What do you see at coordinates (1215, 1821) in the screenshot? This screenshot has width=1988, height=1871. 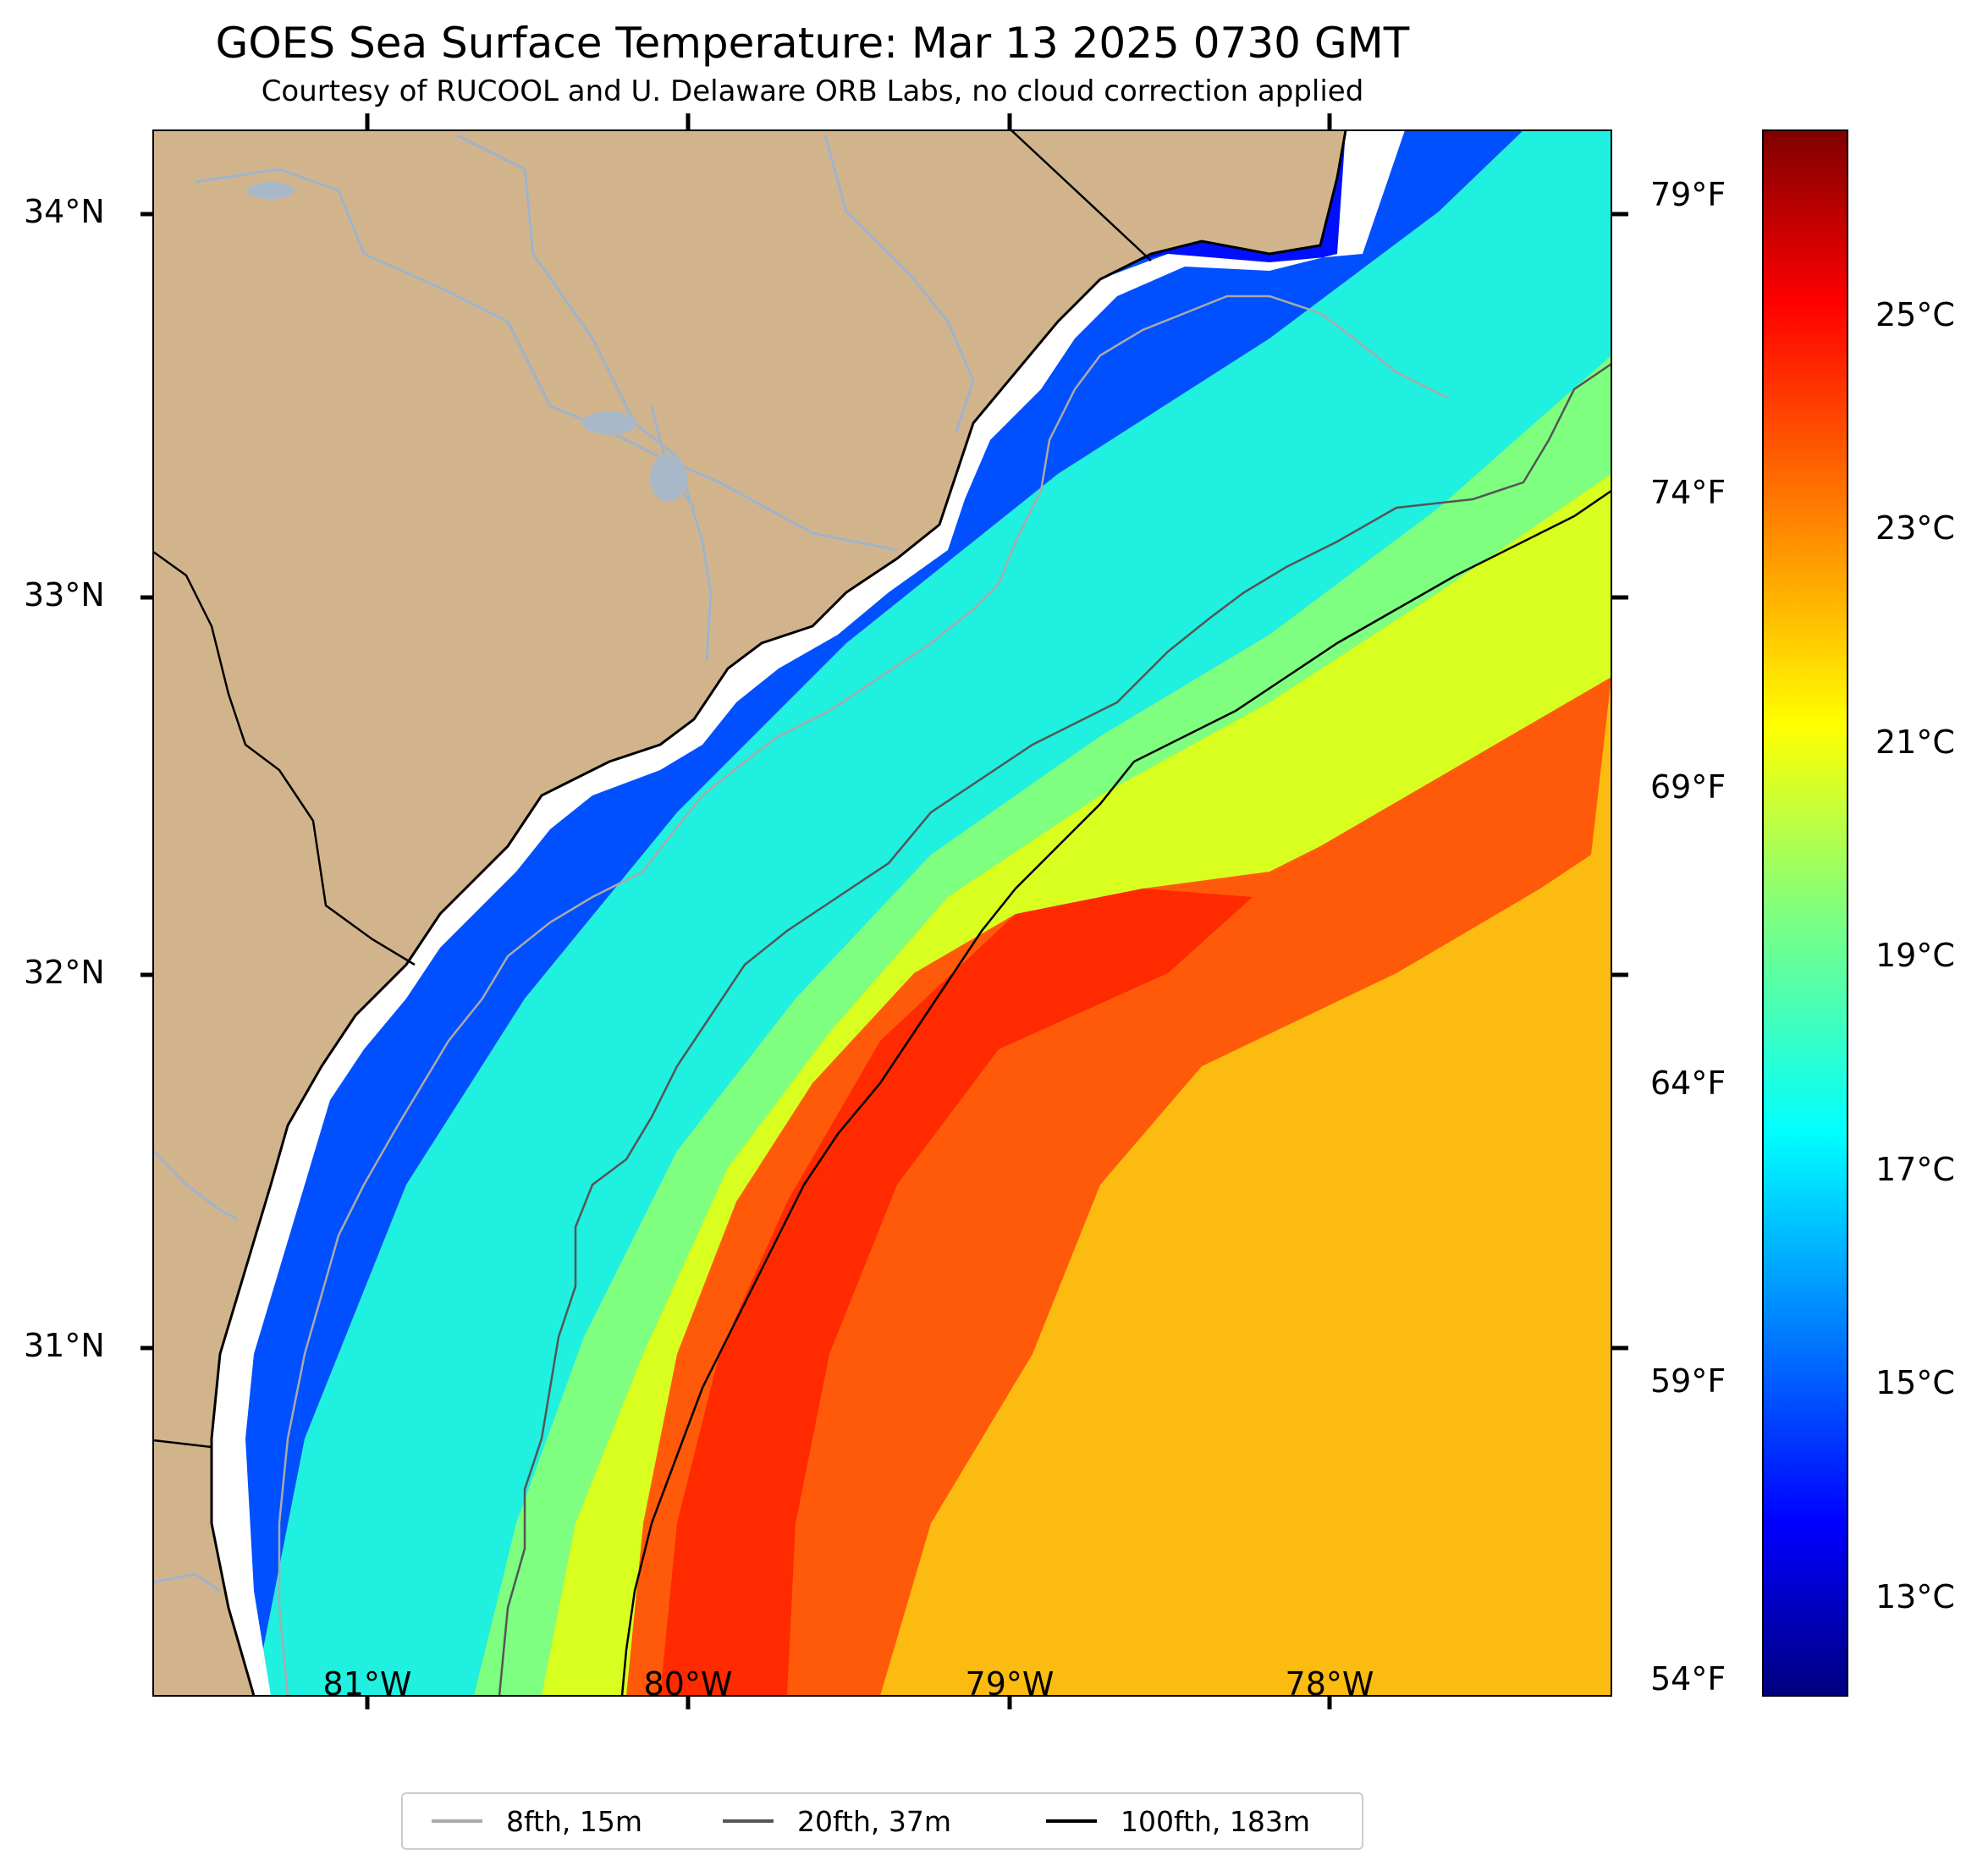 I see `legend-label-100fth: 100fth, 183m` at bounding box center [1215, 1821].